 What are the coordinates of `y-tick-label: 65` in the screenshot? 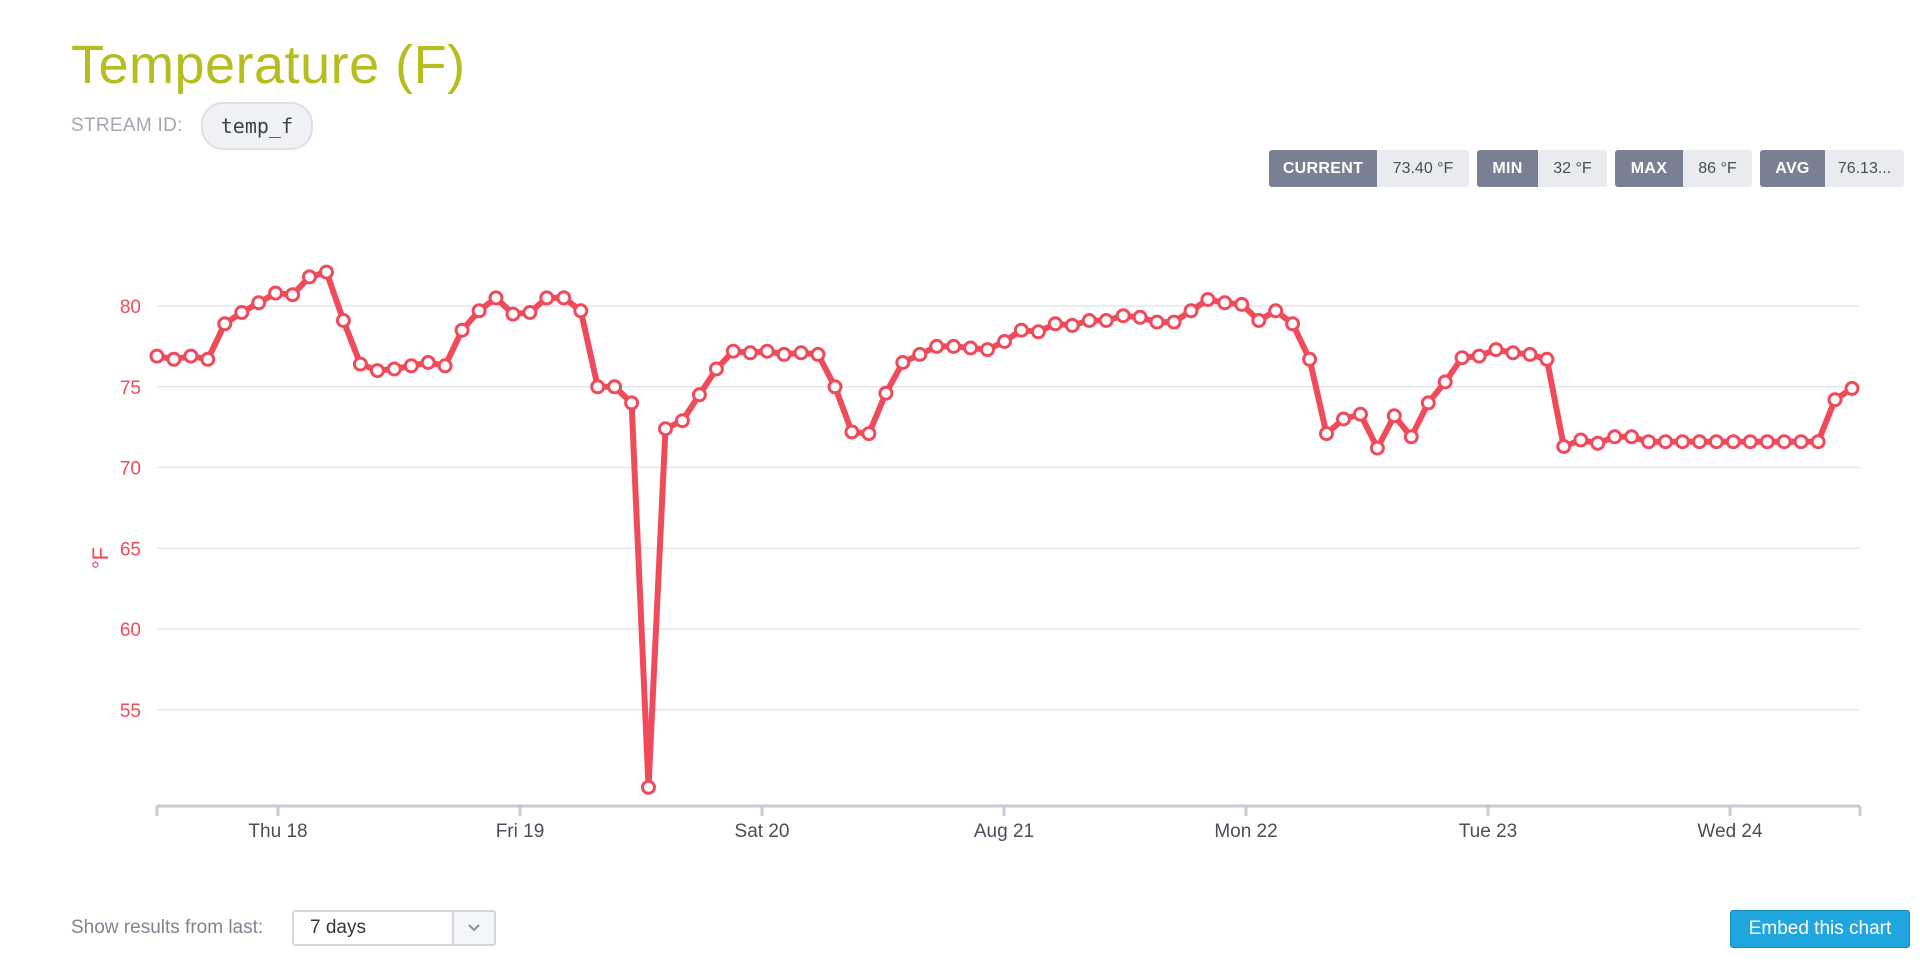 It's located at (130, 549).